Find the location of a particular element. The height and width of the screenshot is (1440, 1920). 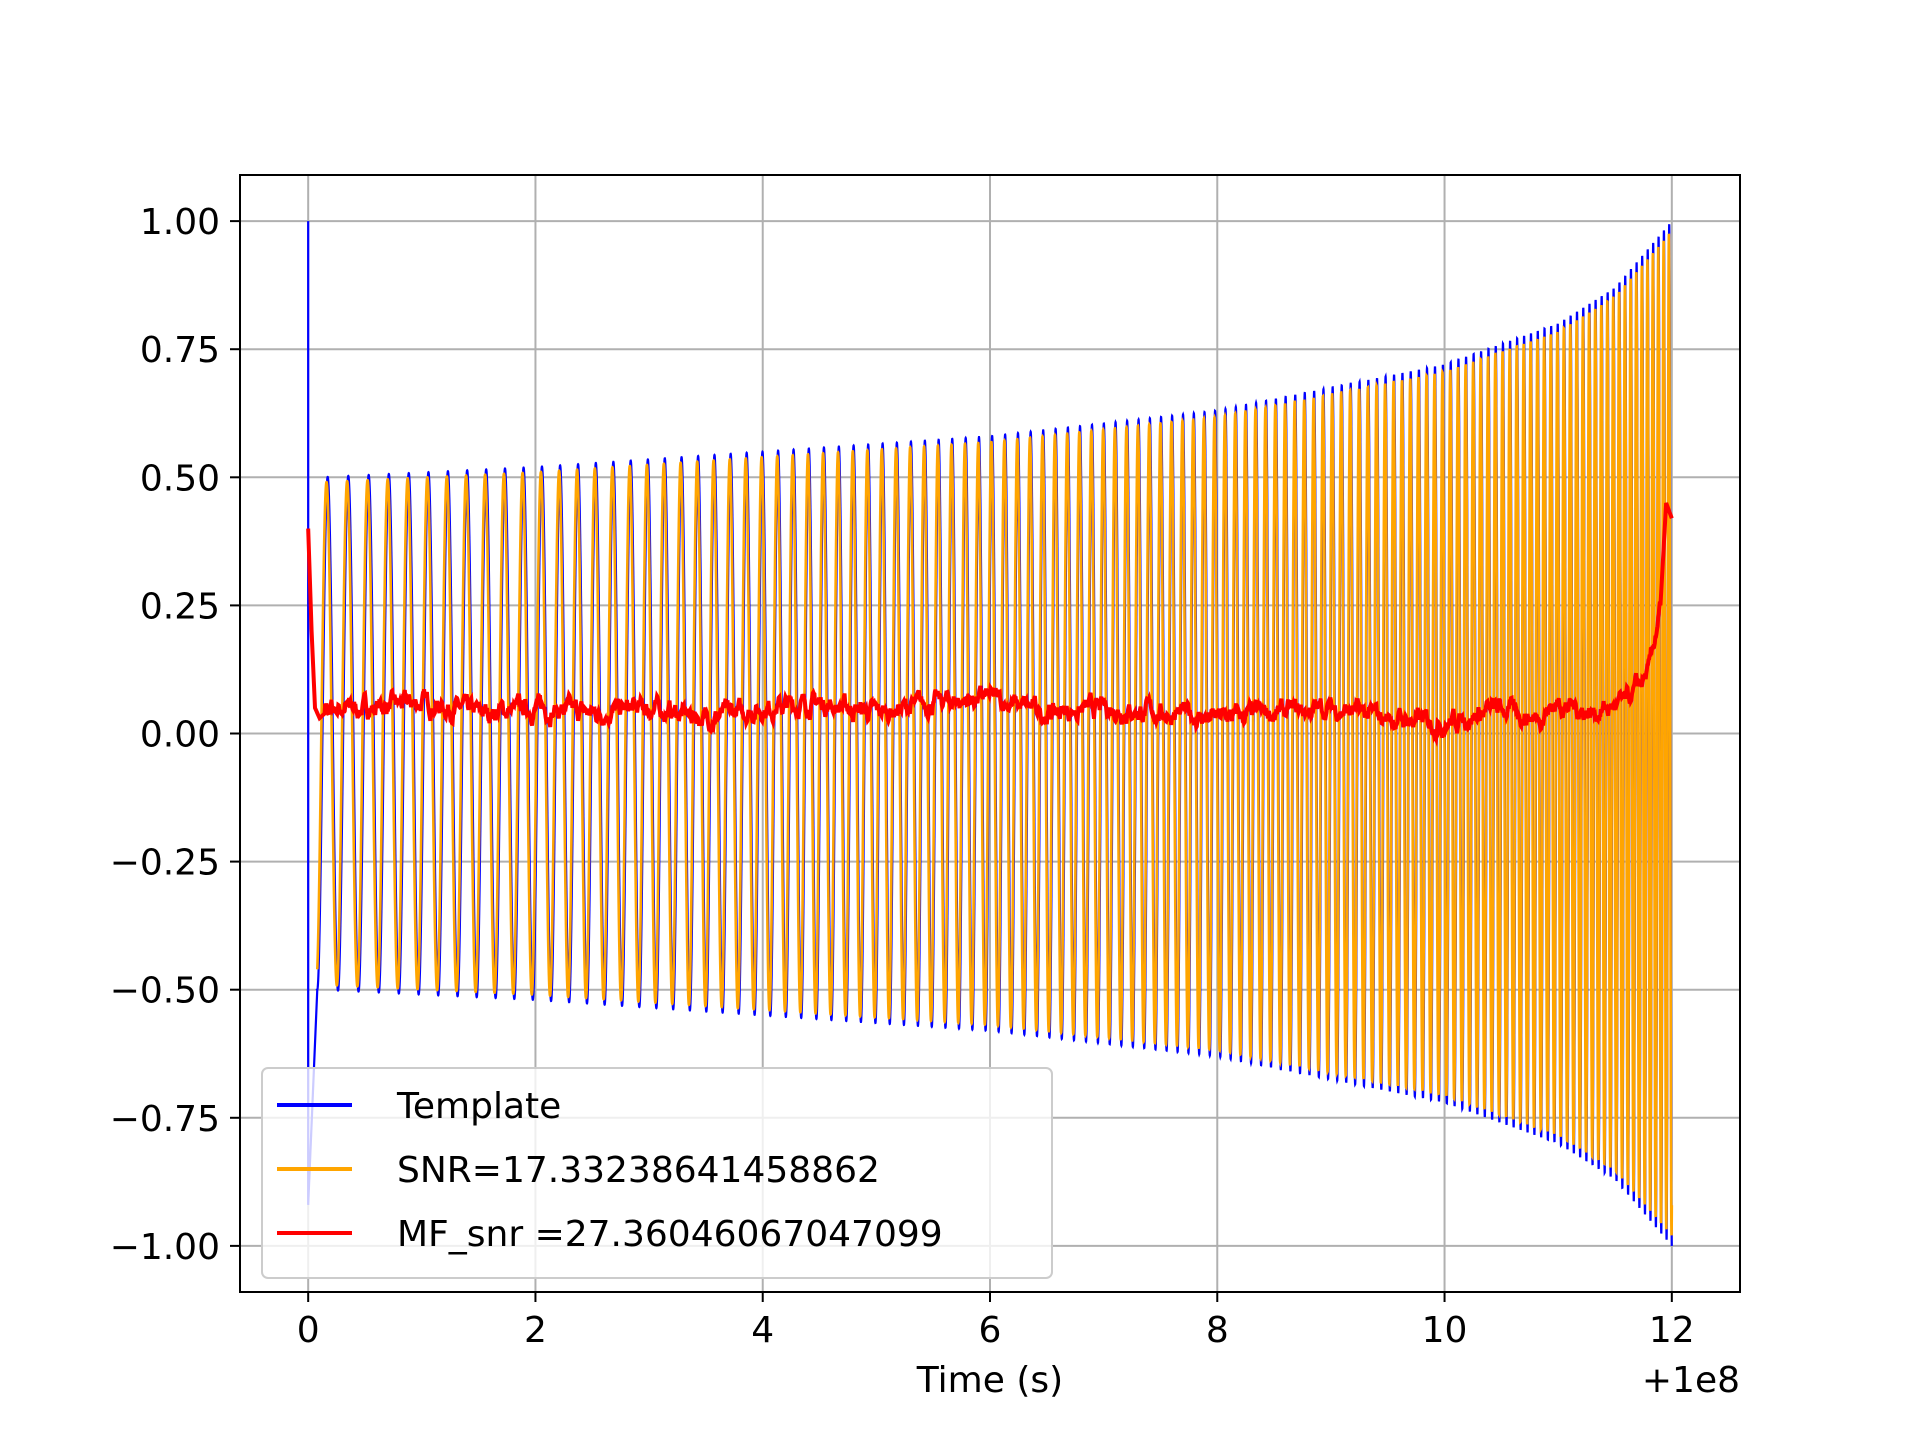

y-tick-label: 0.25 is located at coordinates (180, 606).